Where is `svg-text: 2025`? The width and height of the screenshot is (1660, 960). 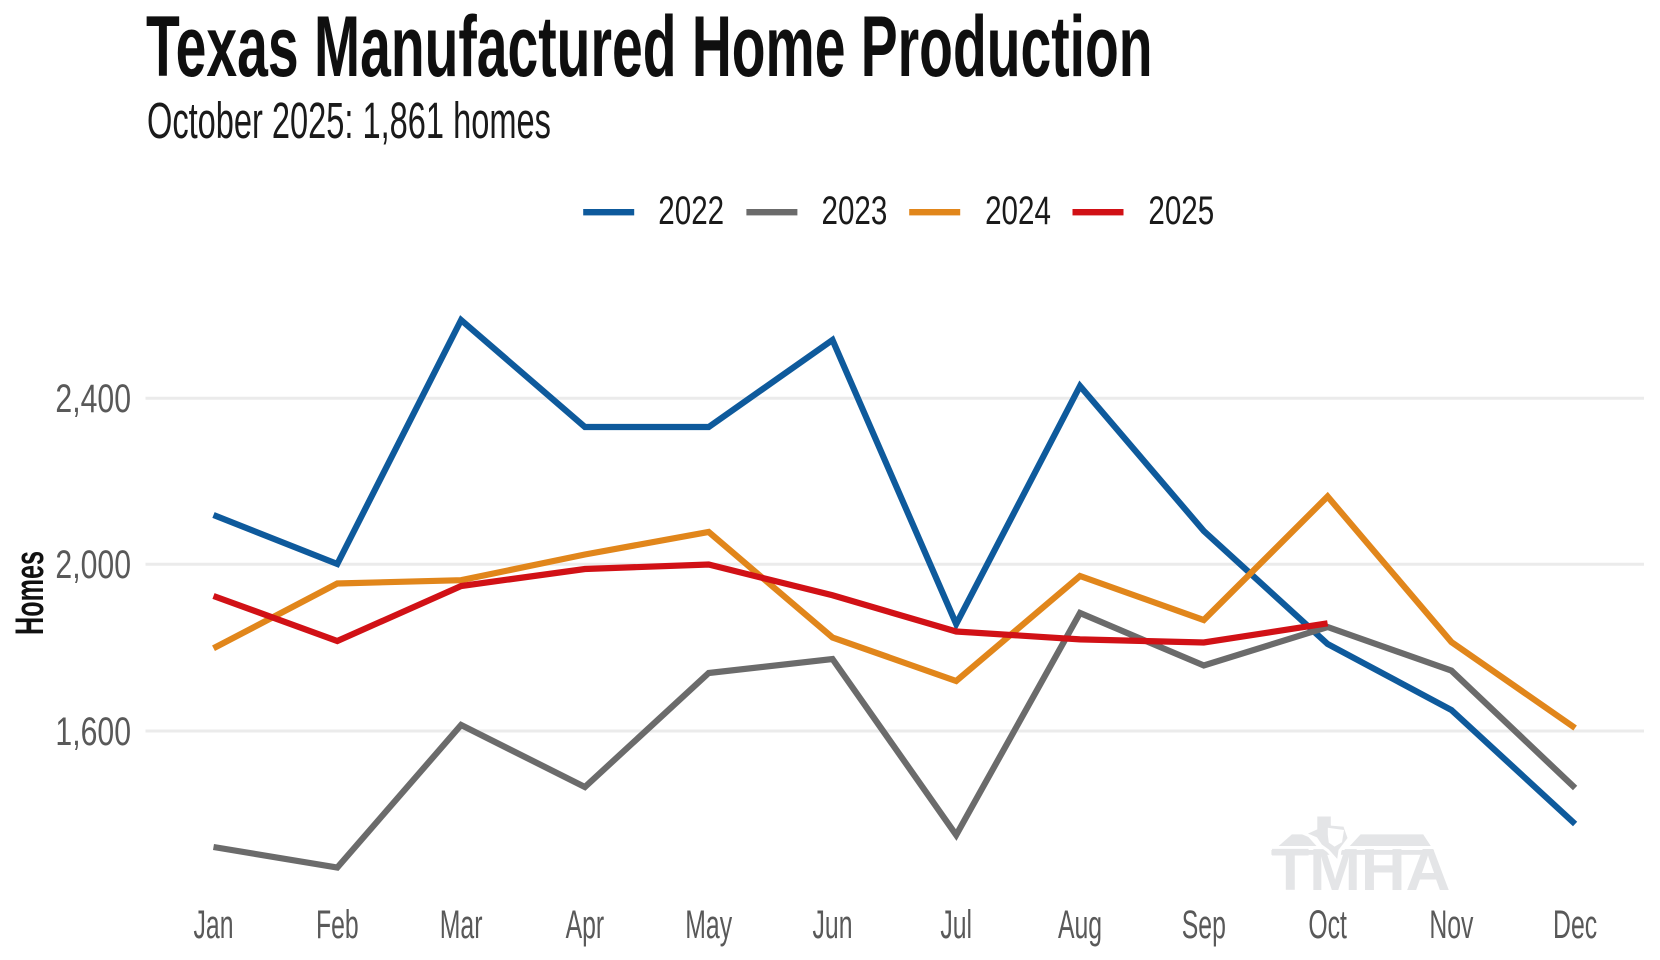 svg-text: 2025 is located at coordinates (1181, 211).